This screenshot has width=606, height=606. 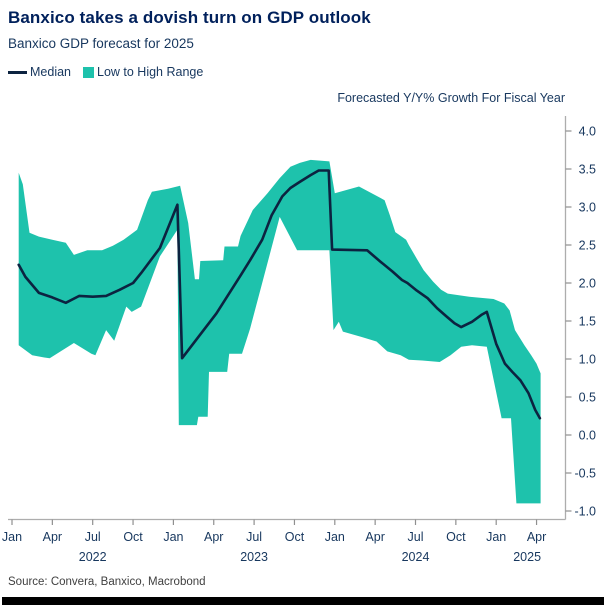 I want to click on y-tick-label: 3.0, so click(x=587, y=208).